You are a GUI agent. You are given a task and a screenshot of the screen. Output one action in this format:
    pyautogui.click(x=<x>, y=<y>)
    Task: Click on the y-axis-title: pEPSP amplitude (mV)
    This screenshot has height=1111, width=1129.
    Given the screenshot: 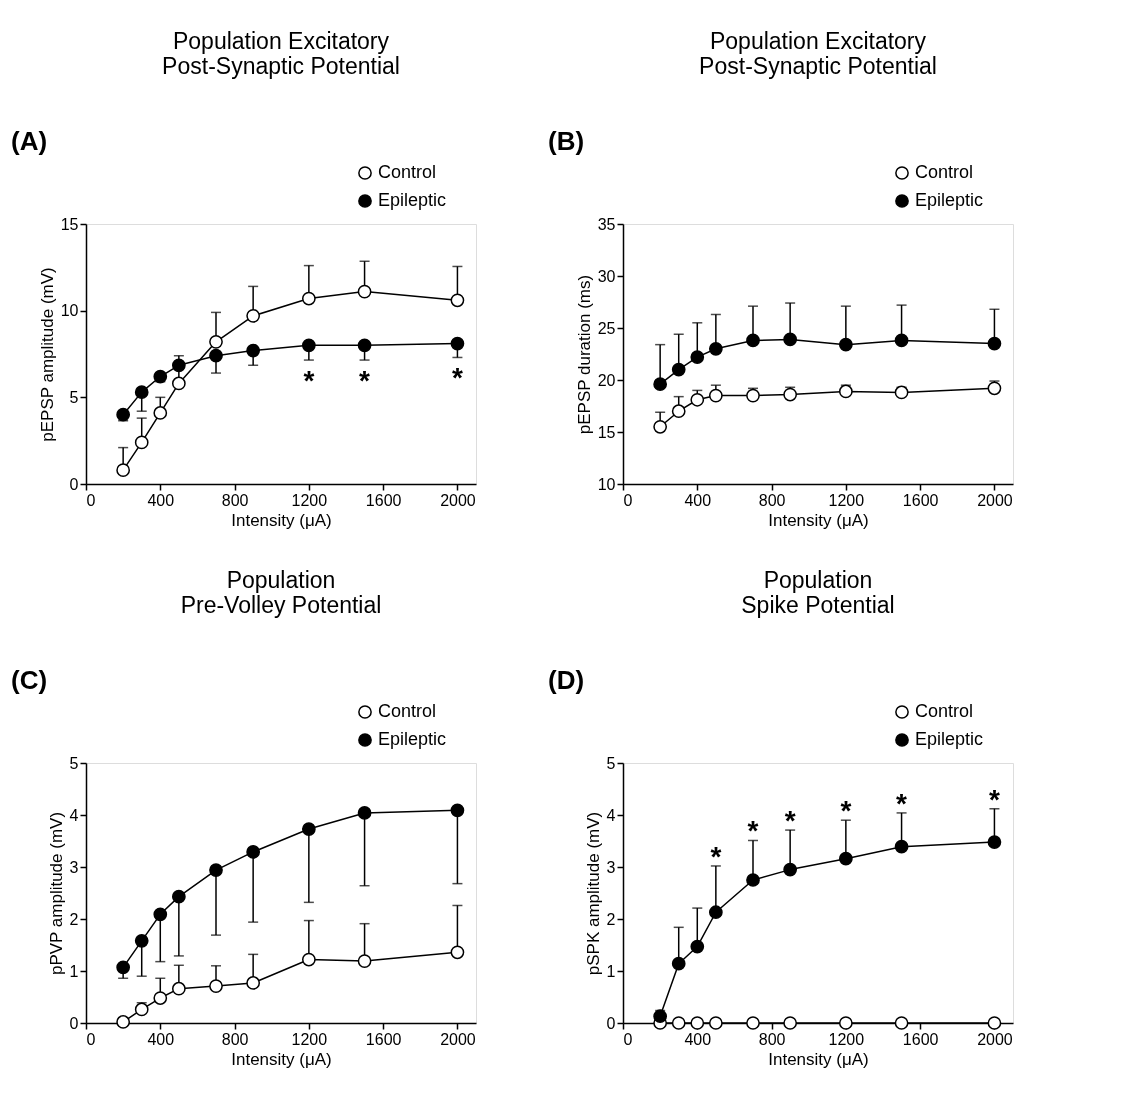 What is the action you would take?
    pyautogui.click(x=47, y=354)
    